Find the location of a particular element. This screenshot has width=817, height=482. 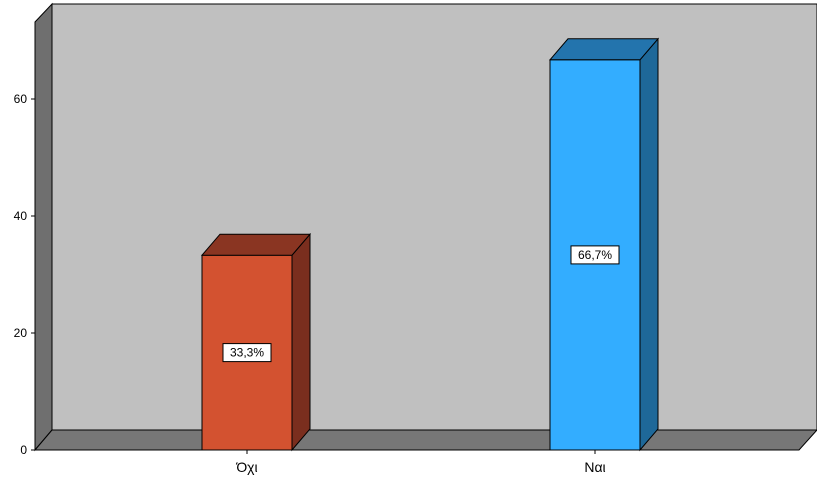

data-label: 66,7% is located at coordinates (595, 255).